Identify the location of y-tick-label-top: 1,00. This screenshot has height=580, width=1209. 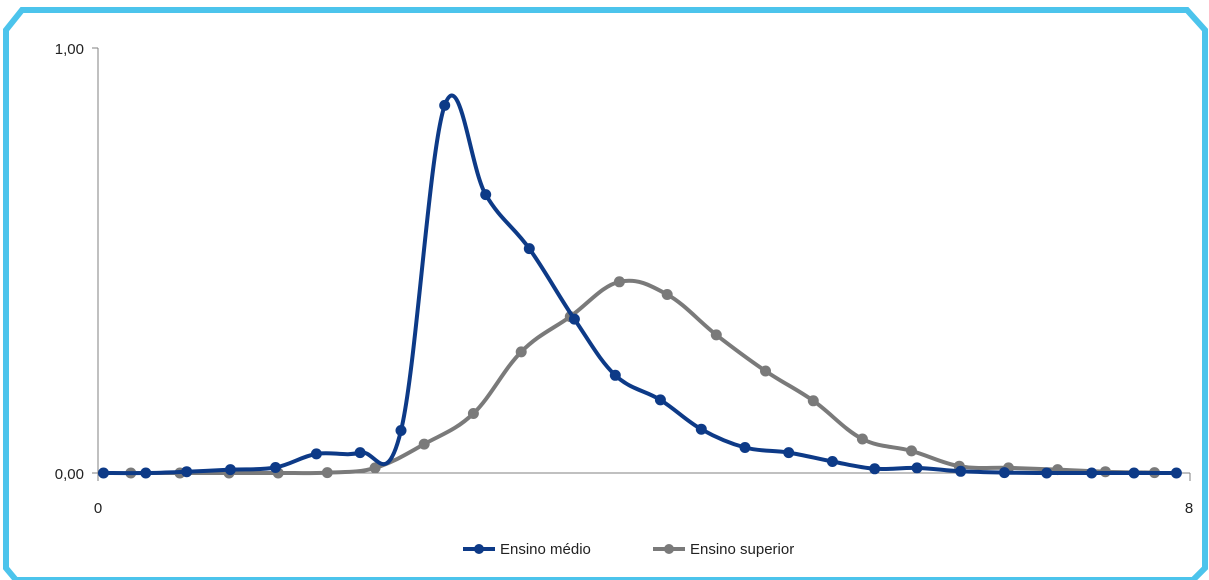
(69, 49).